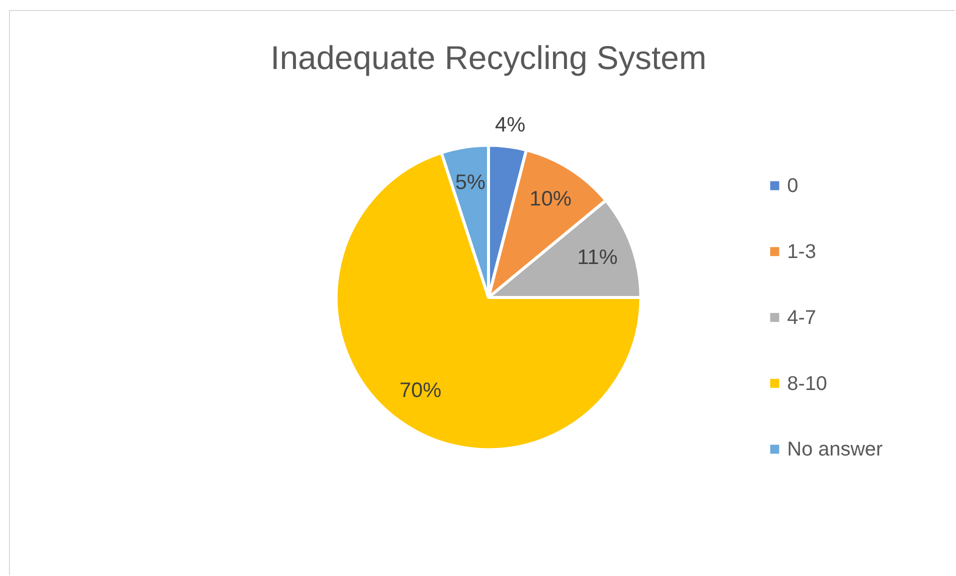 This screenshot has width=956, height=576. Describe the element at coordinates (807, 383) in the screenshot. I see `legend-label: 8-10` at that location.